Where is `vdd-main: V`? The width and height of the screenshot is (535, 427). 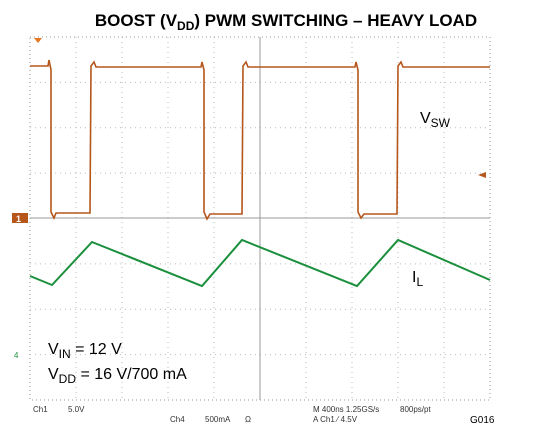 vdd-main: V is located at coordinates (53, 374).